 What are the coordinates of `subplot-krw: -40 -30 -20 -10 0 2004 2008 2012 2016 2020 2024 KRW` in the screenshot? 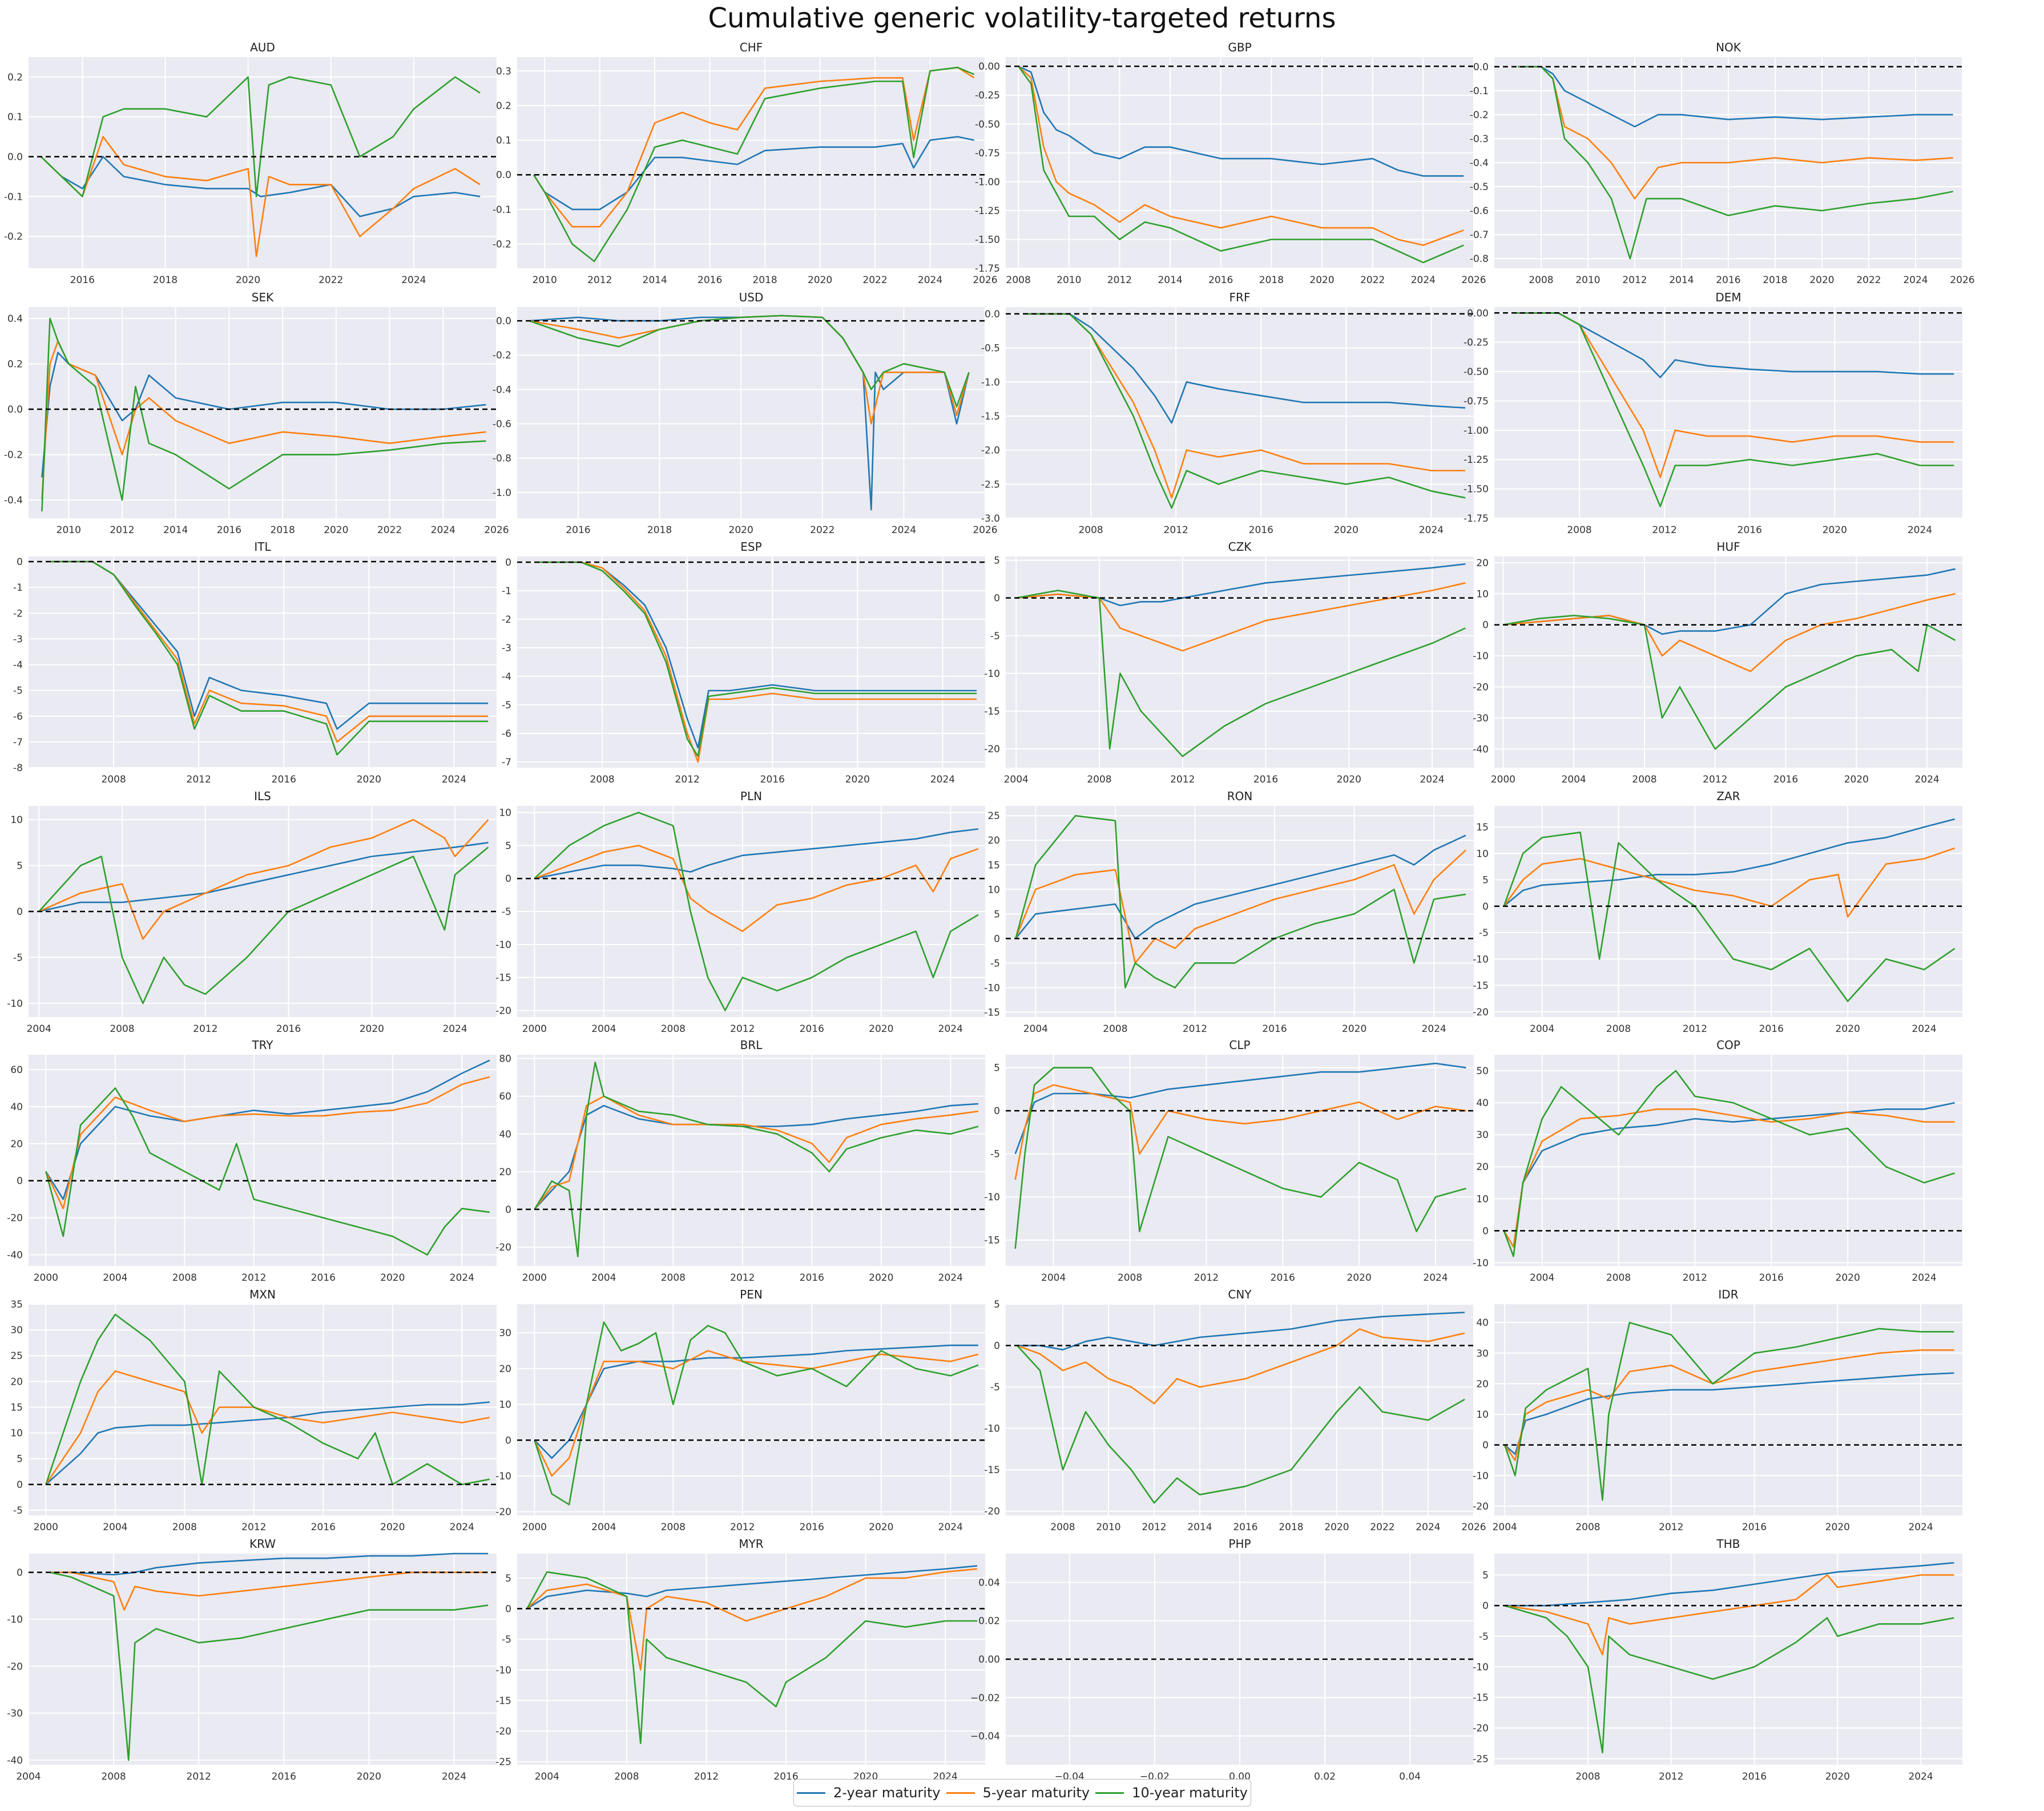 It's located at (252, 1660).